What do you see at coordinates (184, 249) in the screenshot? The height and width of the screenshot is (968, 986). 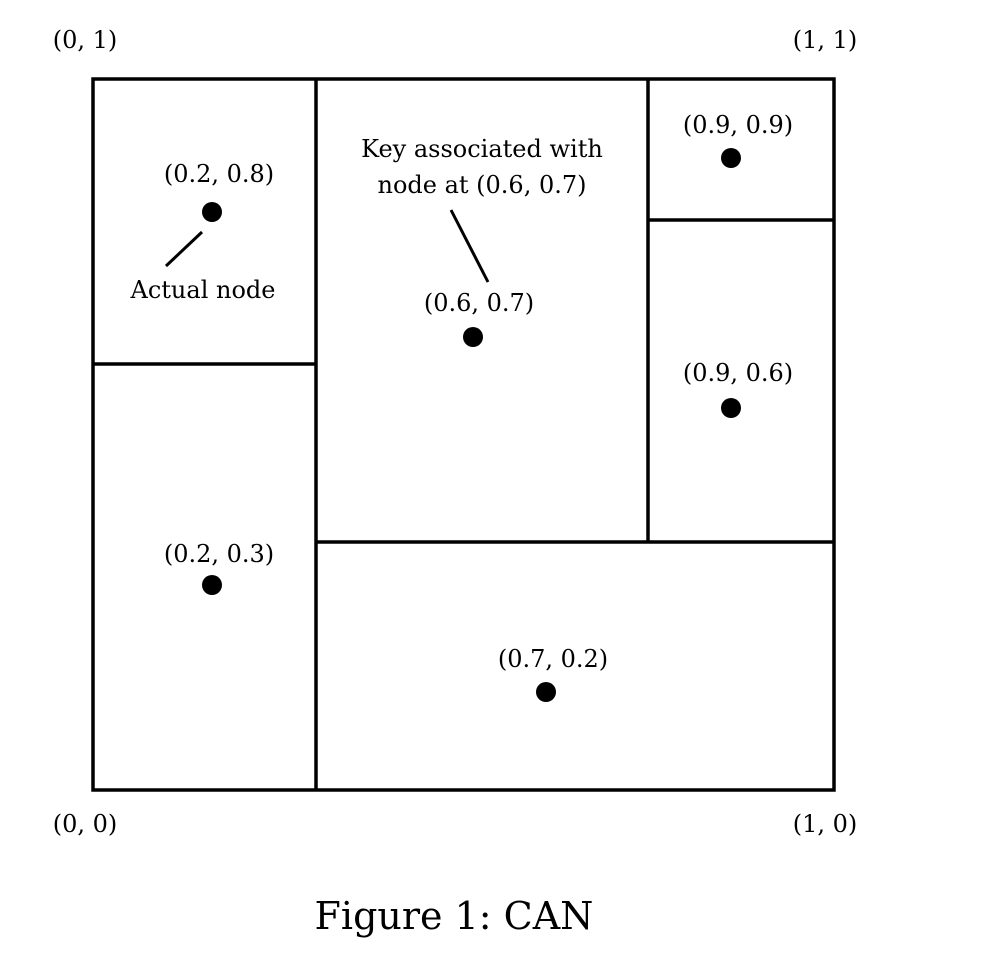 I see `actual-node-leader-line` at bounding box center [184, 249].